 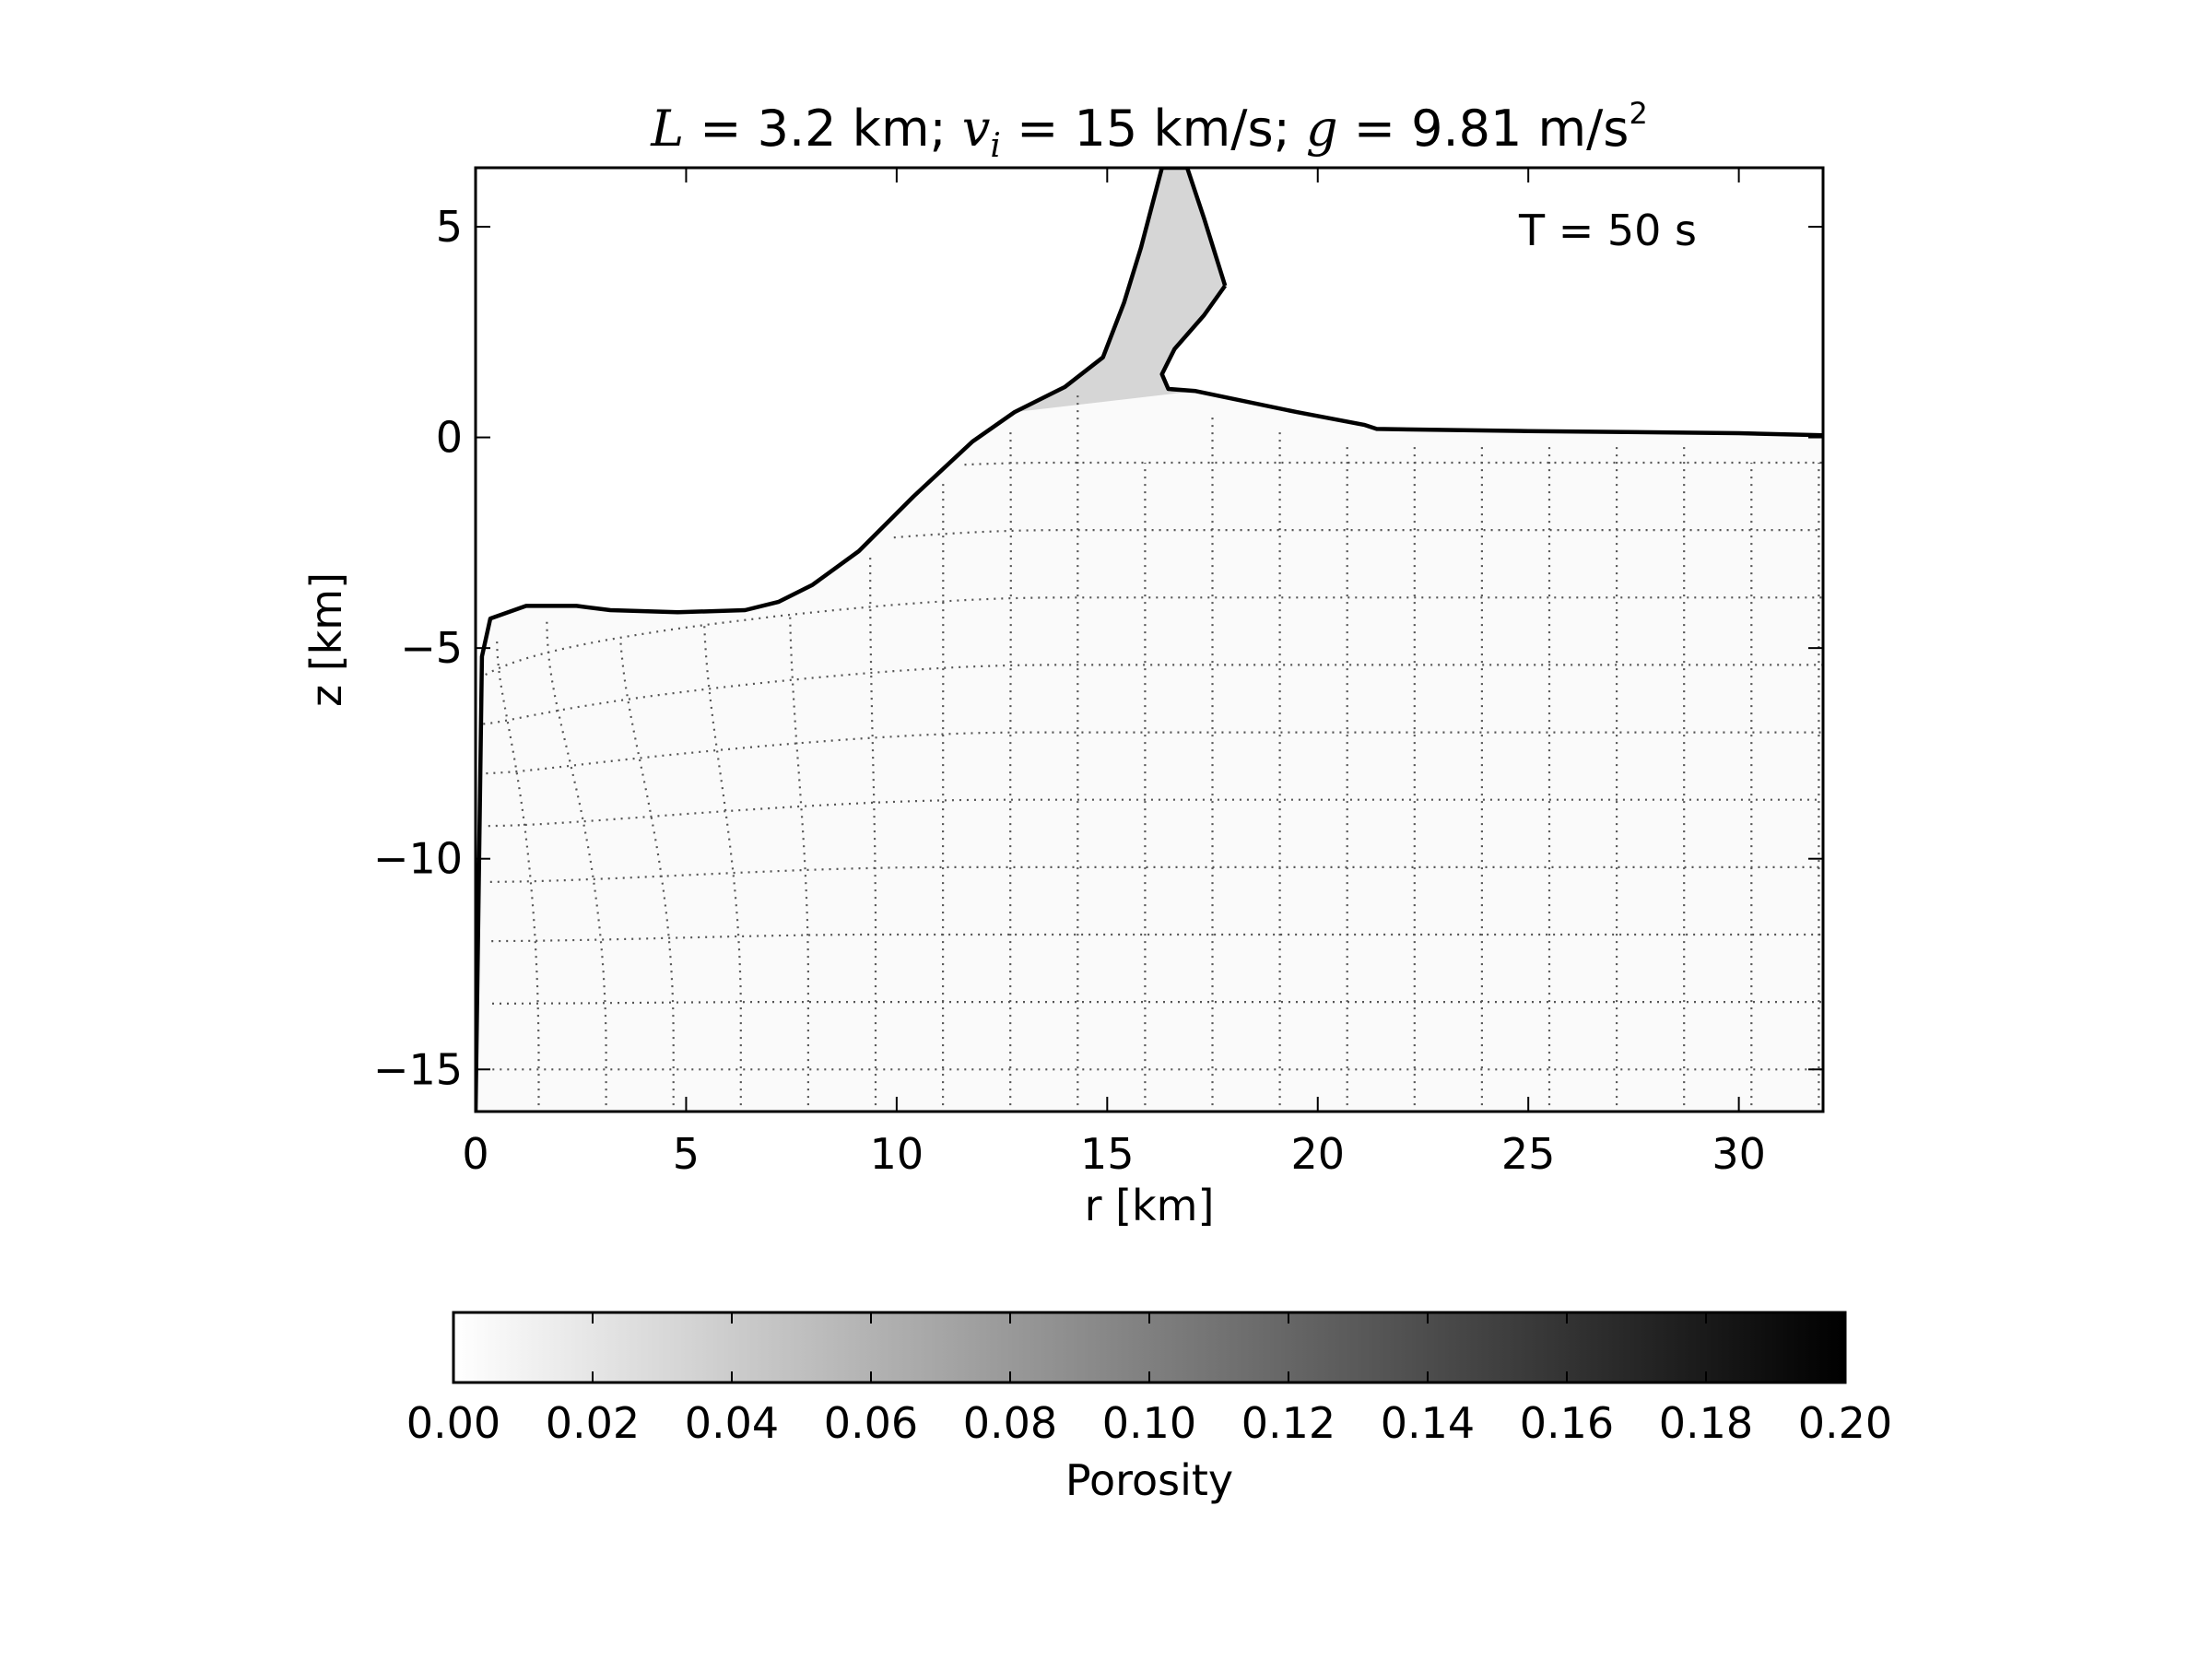 What do you see at coordinates (1153, 129) in the screenshot?
I see `title-v-text: = 15 km/s;` at bounding box center [1153, 129].